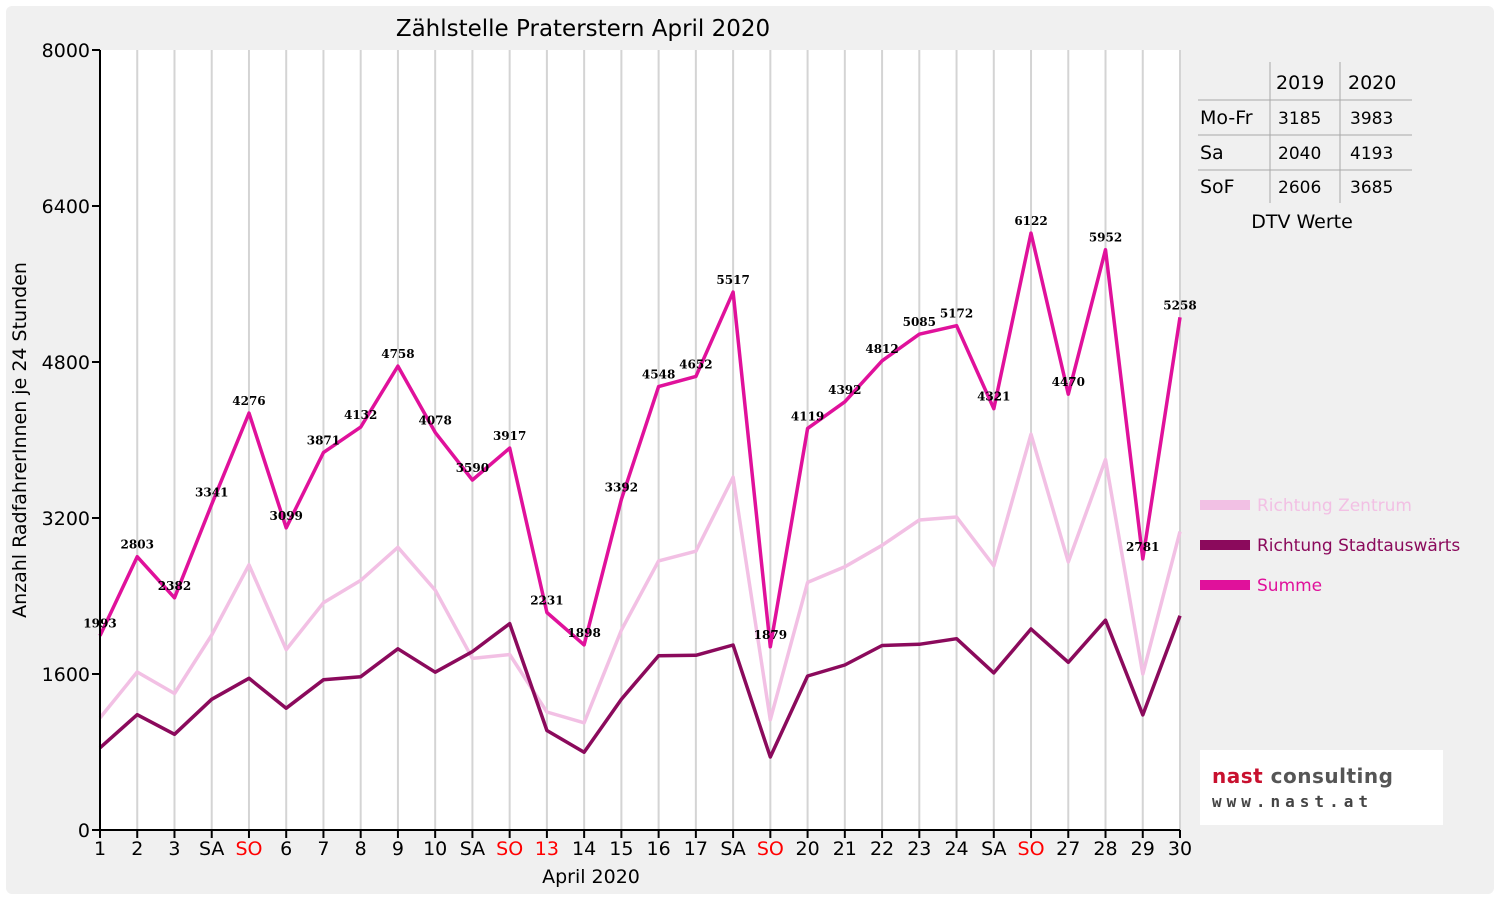 The image size is (1500, 900). I want to click on data-label: 1993, so click(99, 624).